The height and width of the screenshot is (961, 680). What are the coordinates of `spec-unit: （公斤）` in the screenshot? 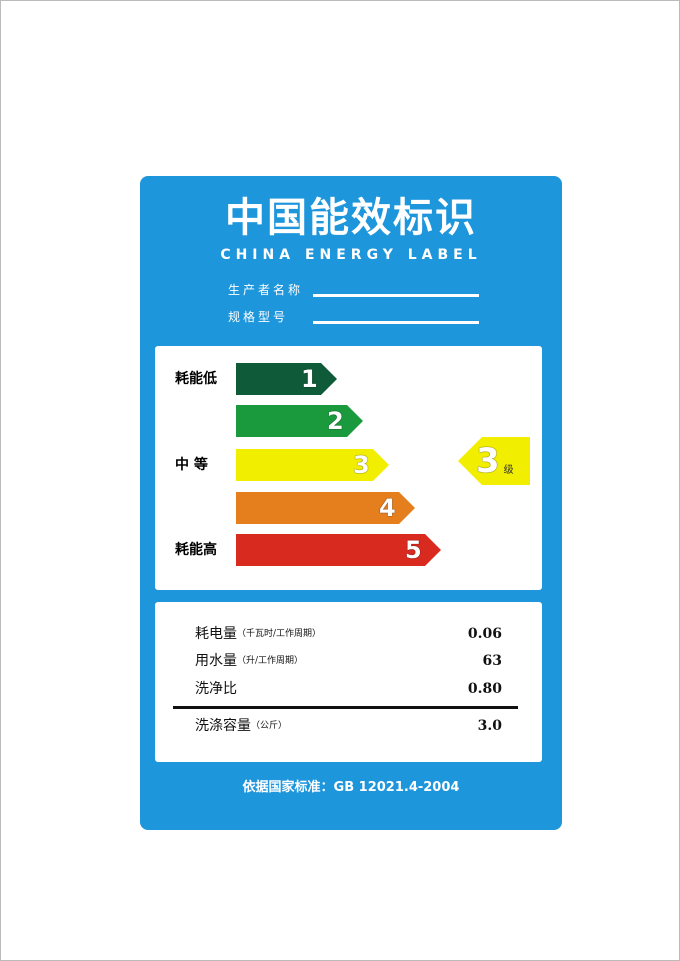 It's located at (269, 726).